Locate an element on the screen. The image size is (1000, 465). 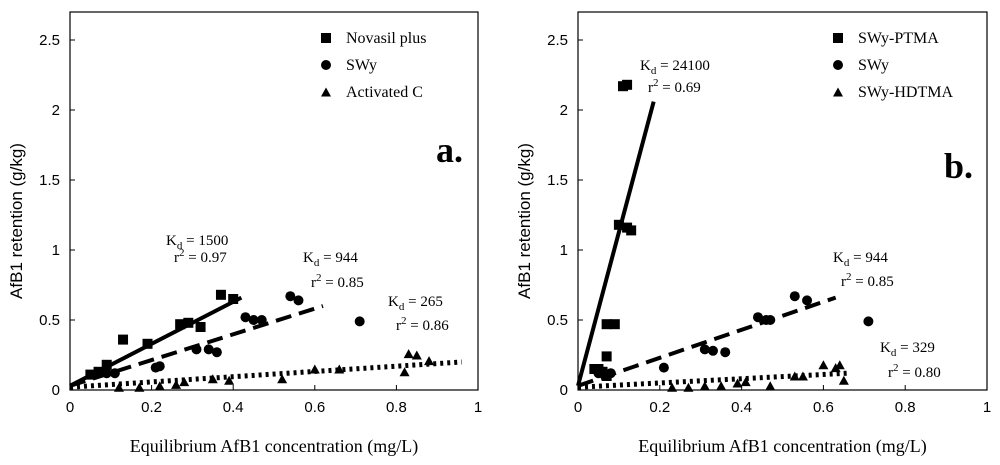
y-axis-title: AfB1 retention (g/kg) is located at coordinates (16, 221).